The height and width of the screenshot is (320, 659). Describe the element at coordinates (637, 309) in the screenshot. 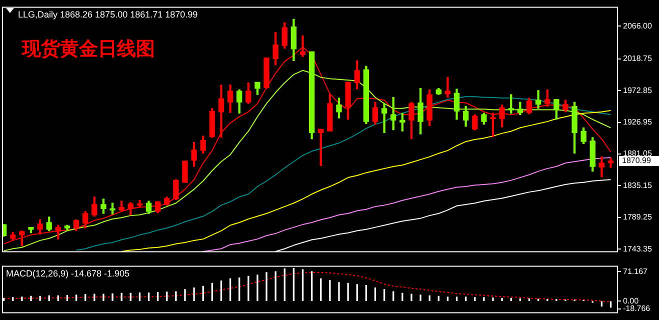

I see `y-tick-label: -18.766` at that location.